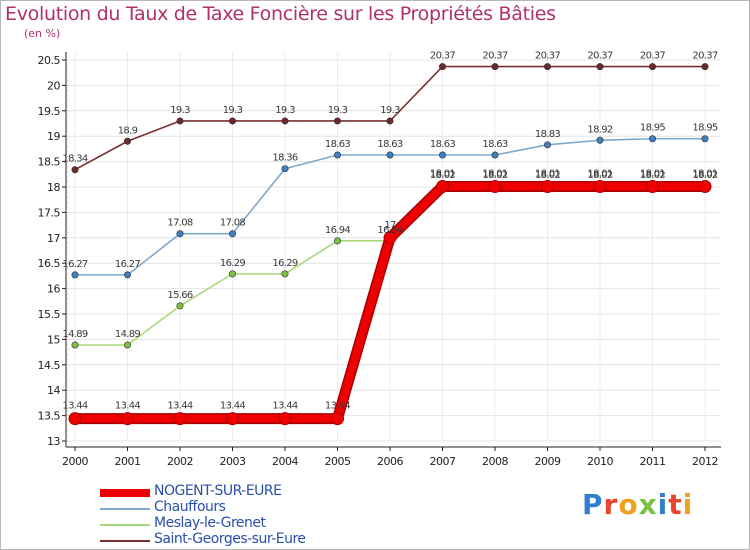 This screenshot has width=750, height=550. What do you see at coordinates (675, 504) in the screenshot?
I see `logo-letter: t` at bounding box center [675, 504].